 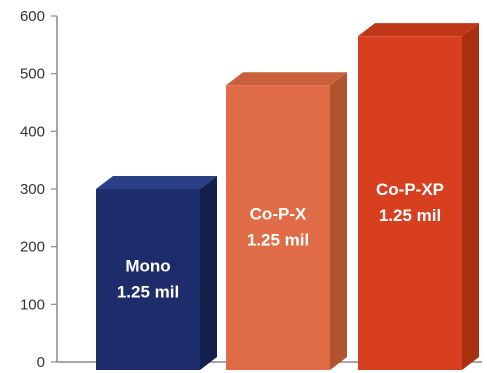 I want to click on bar-label-line: Co-P-X, so click(x=278, y=214).